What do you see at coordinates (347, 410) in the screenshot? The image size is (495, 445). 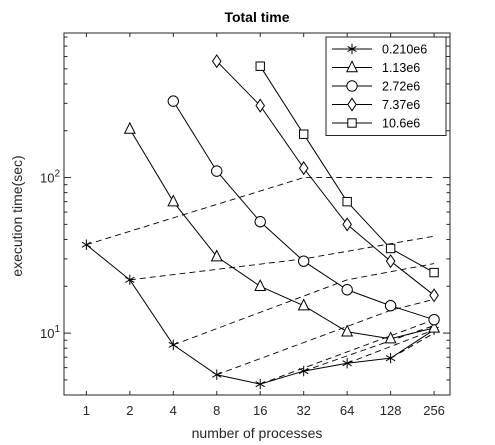 I see `x-tick-label: 64` at bounding box center [347, 410].